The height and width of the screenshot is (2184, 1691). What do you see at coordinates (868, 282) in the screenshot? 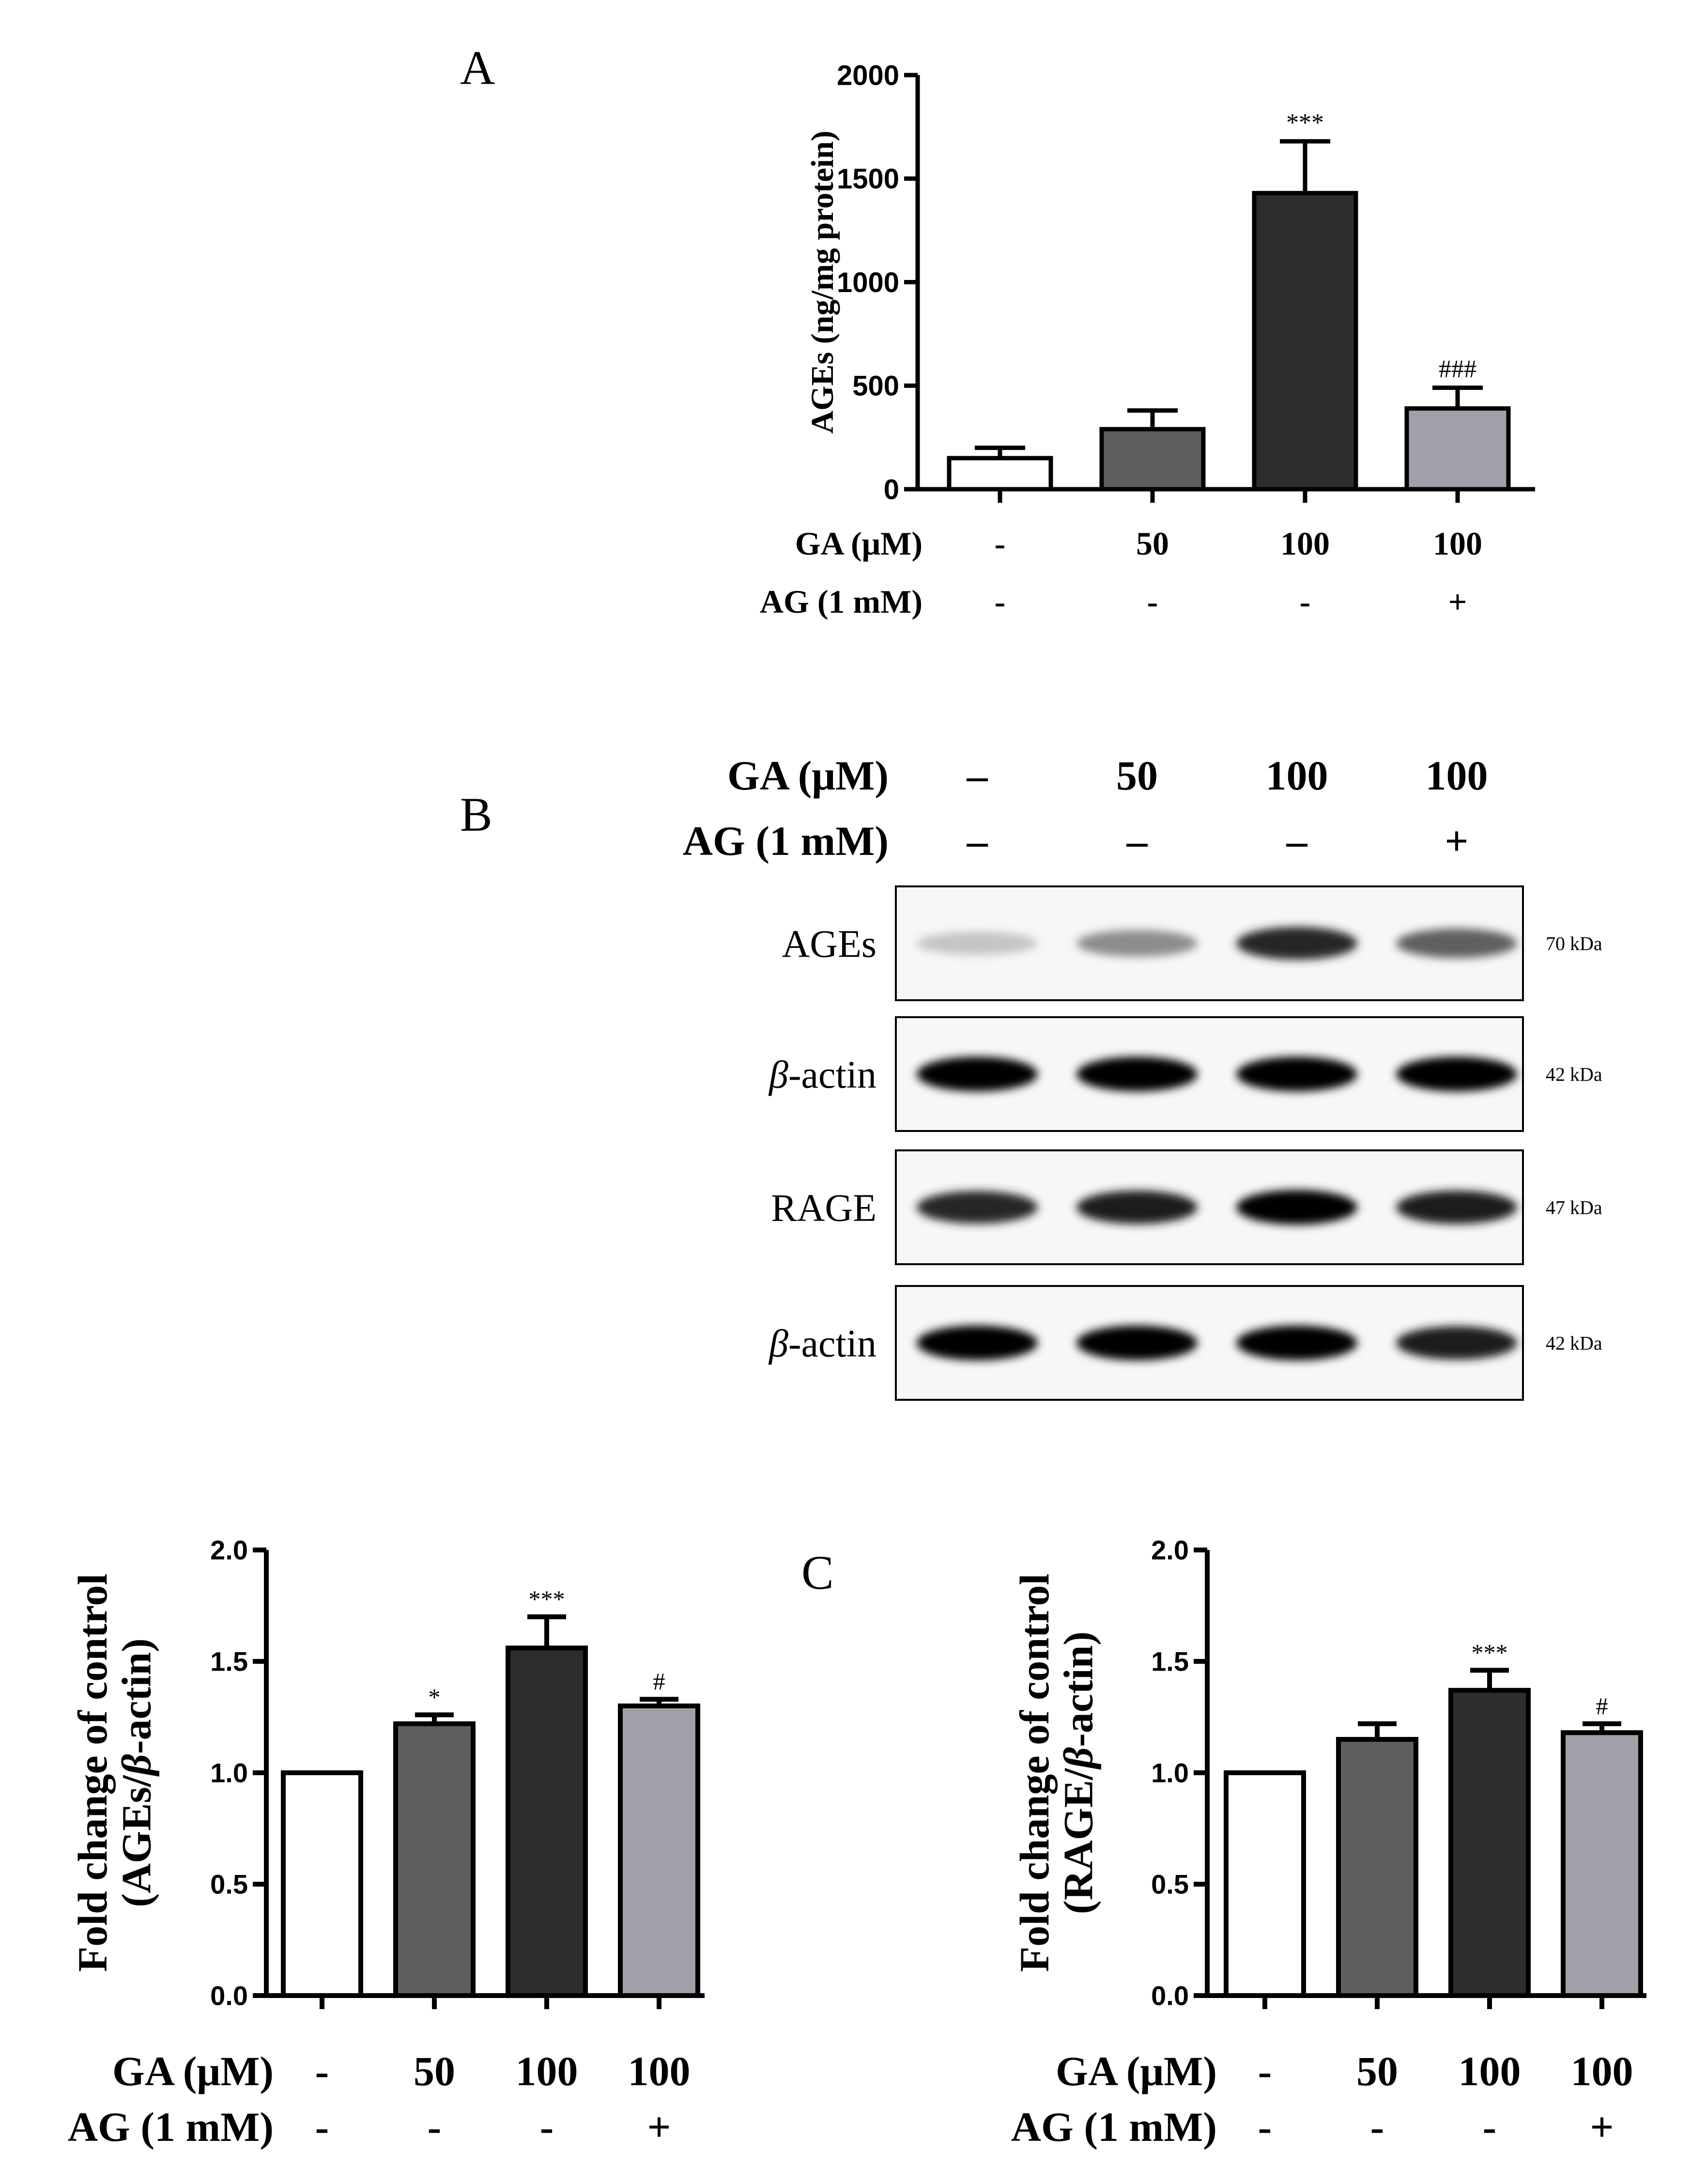
I see `y-tick-label: 1000` at bounding box center [868, 282].